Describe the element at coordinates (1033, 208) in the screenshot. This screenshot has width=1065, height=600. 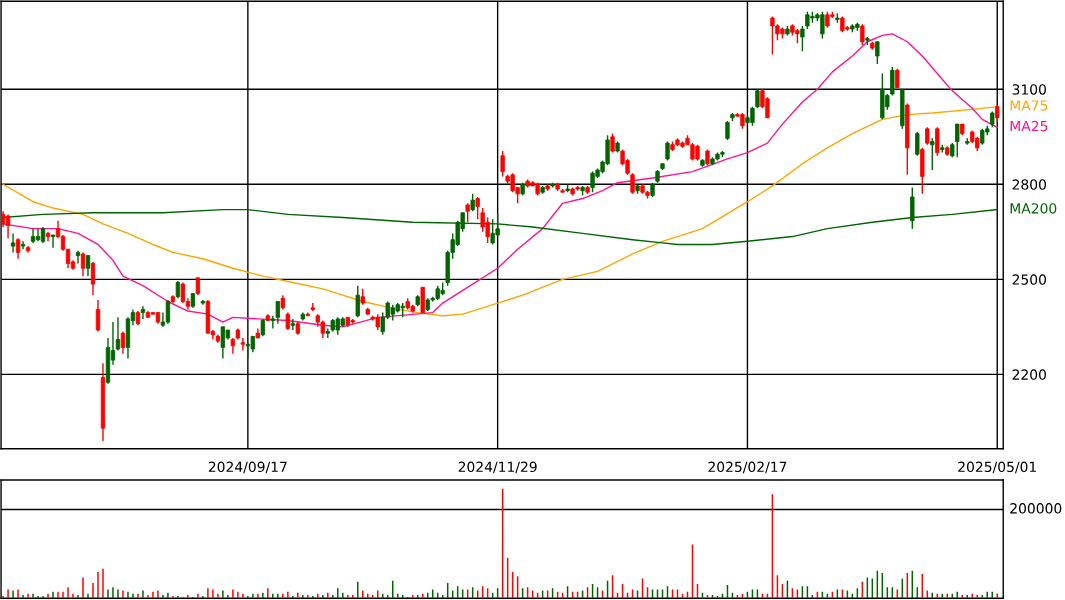
I see `series-label: MA200` at that location.